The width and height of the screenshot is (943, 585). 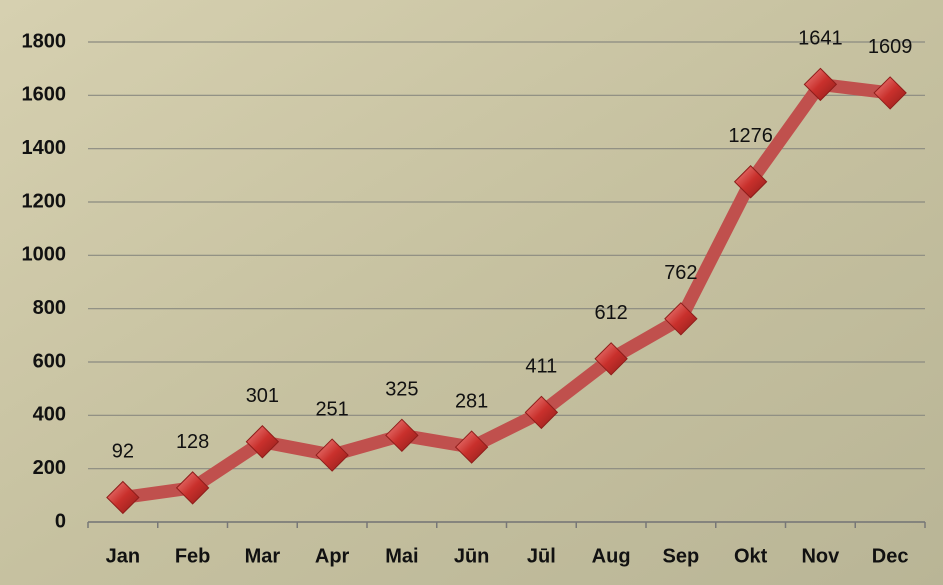 What do you see at coordinates (49, 361) in the screenshot?
I see `y-tick-label: 600` at bounding box center [49, 361].